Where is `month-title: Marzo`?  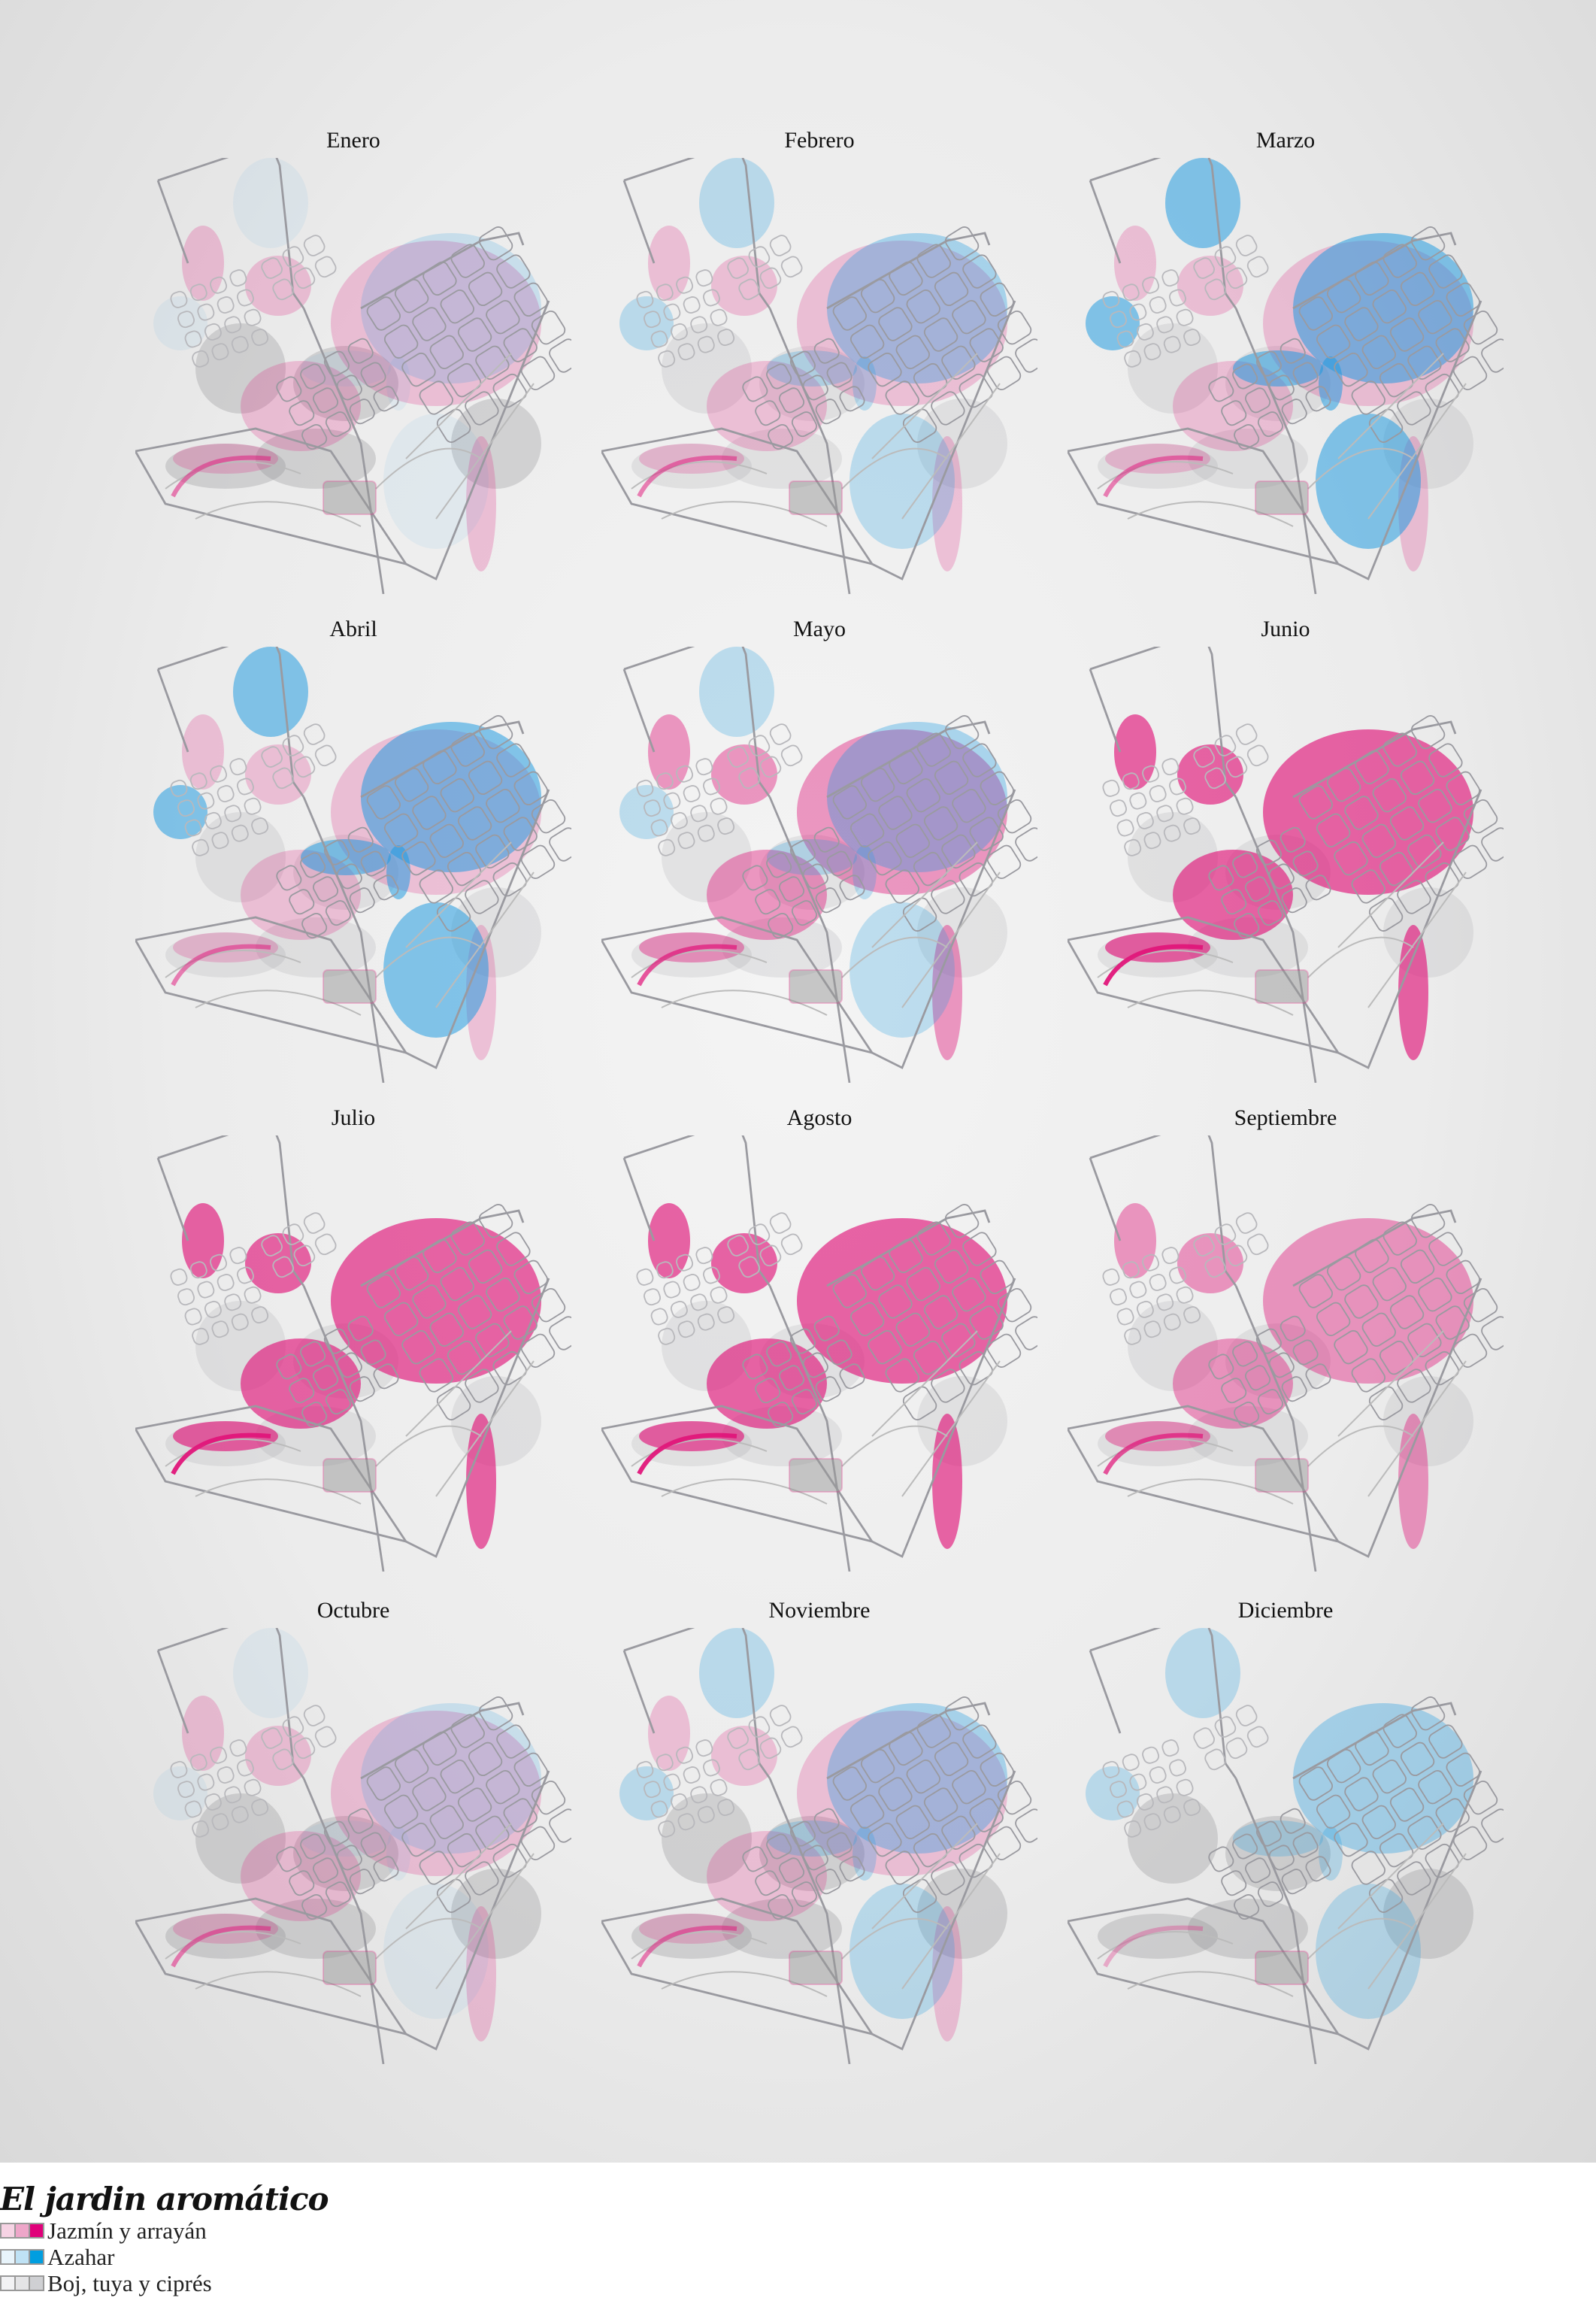
month-title: Marzo is located at coordinates (1285, 140).